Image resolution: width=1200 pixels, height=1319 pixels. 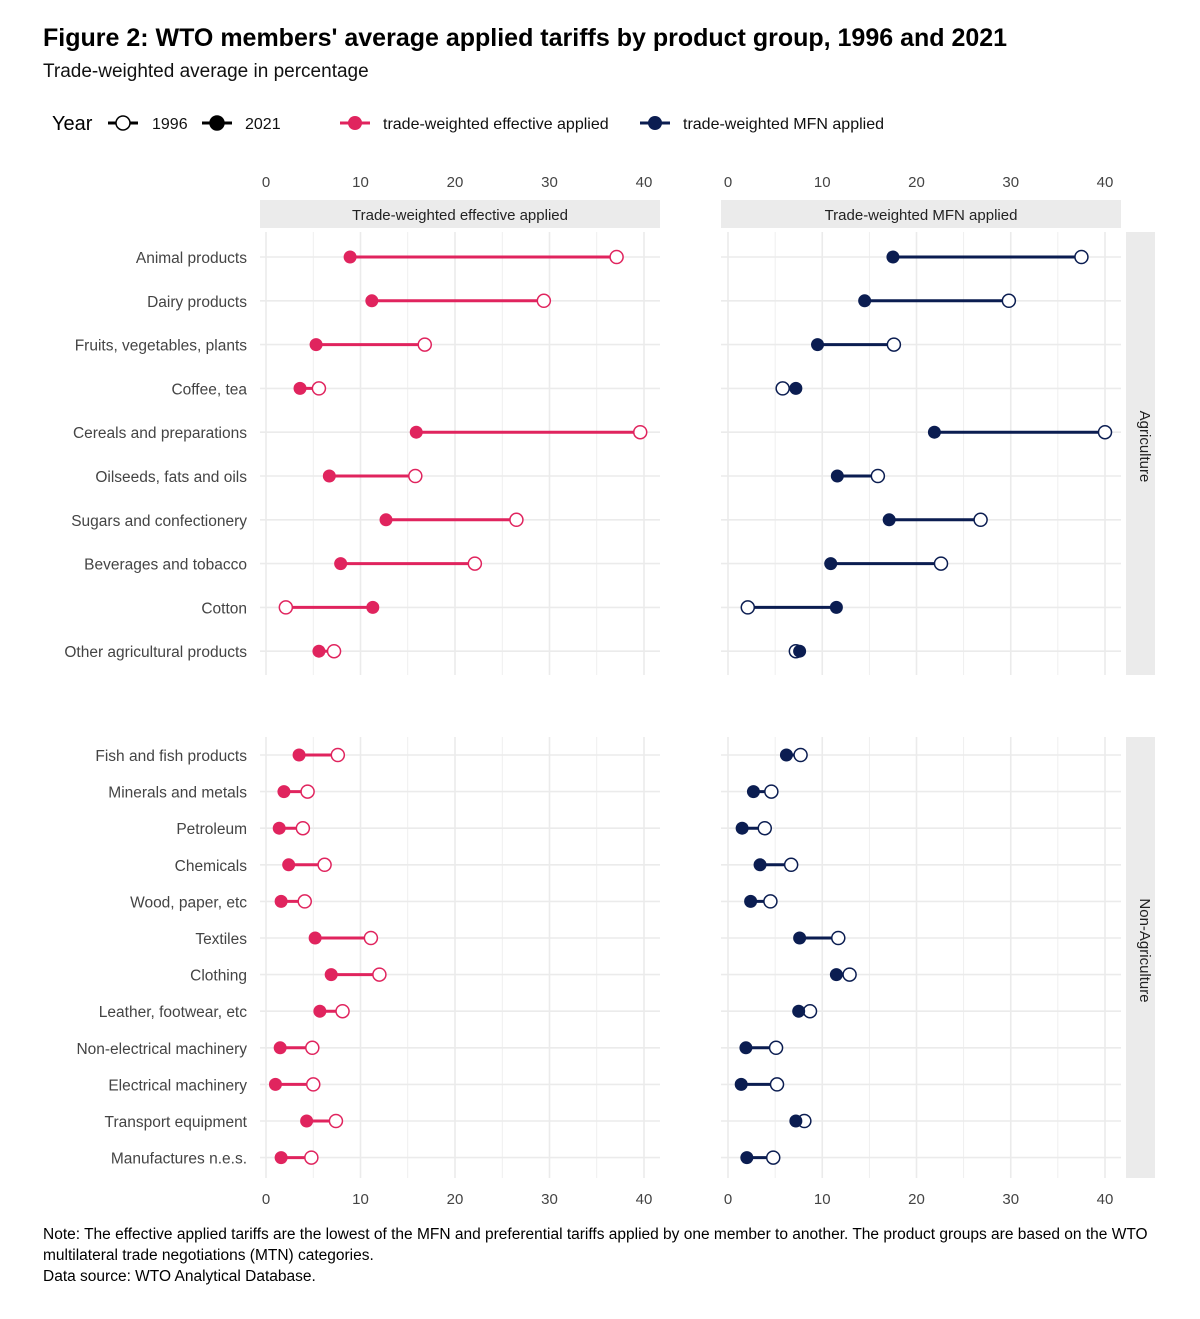 I want to click on legend-year-label-2021: 2021, so click(x=263, y=124).